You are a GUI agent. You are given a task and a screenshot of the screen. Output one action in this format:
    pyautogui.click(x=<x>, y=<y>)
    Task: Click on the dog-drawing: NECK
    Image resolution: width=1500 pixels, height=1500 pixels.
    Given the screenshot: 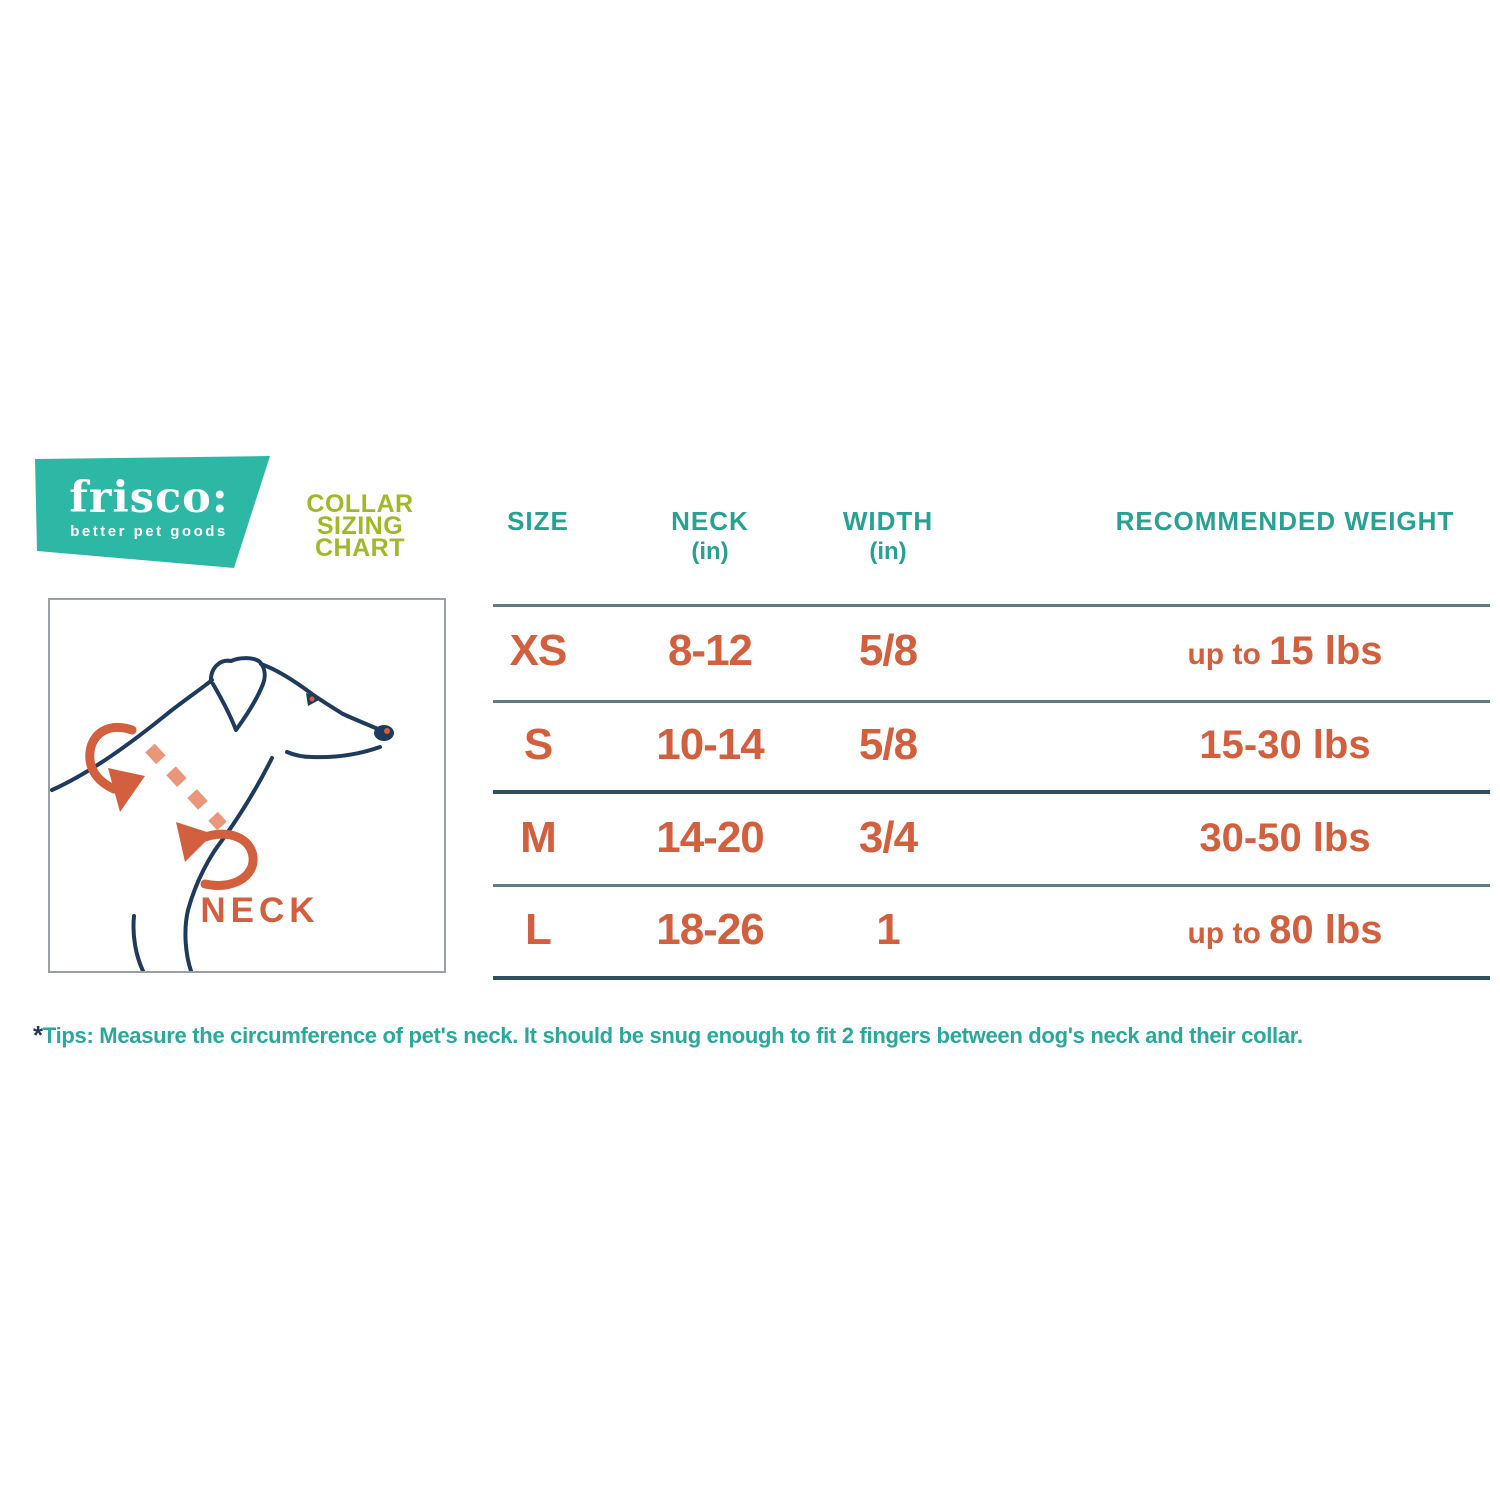 What is the action you would take?
    pyautogui.click(x=222, y=814)
    